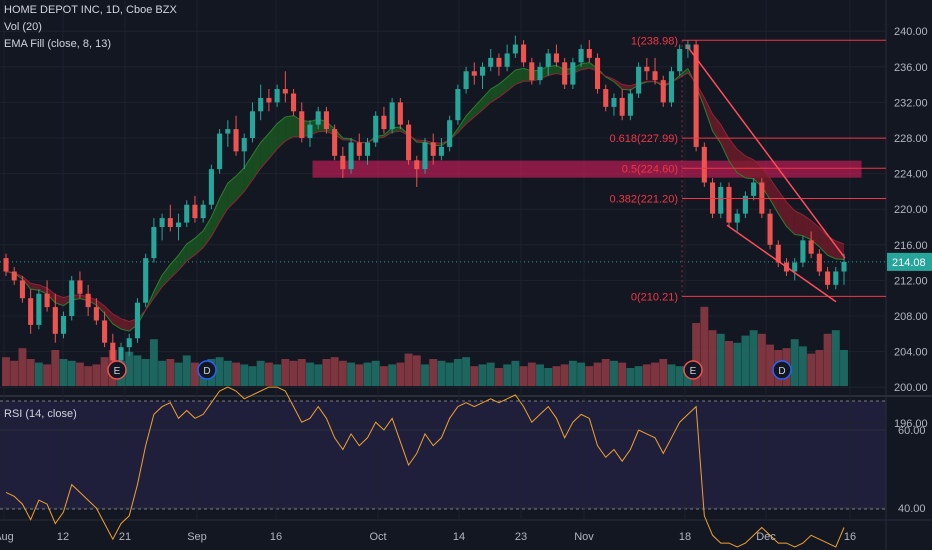 The width and height of the screenshot is (932, 550). I want to click on rsi-legend: RSI (14, close), so click(40, 414).